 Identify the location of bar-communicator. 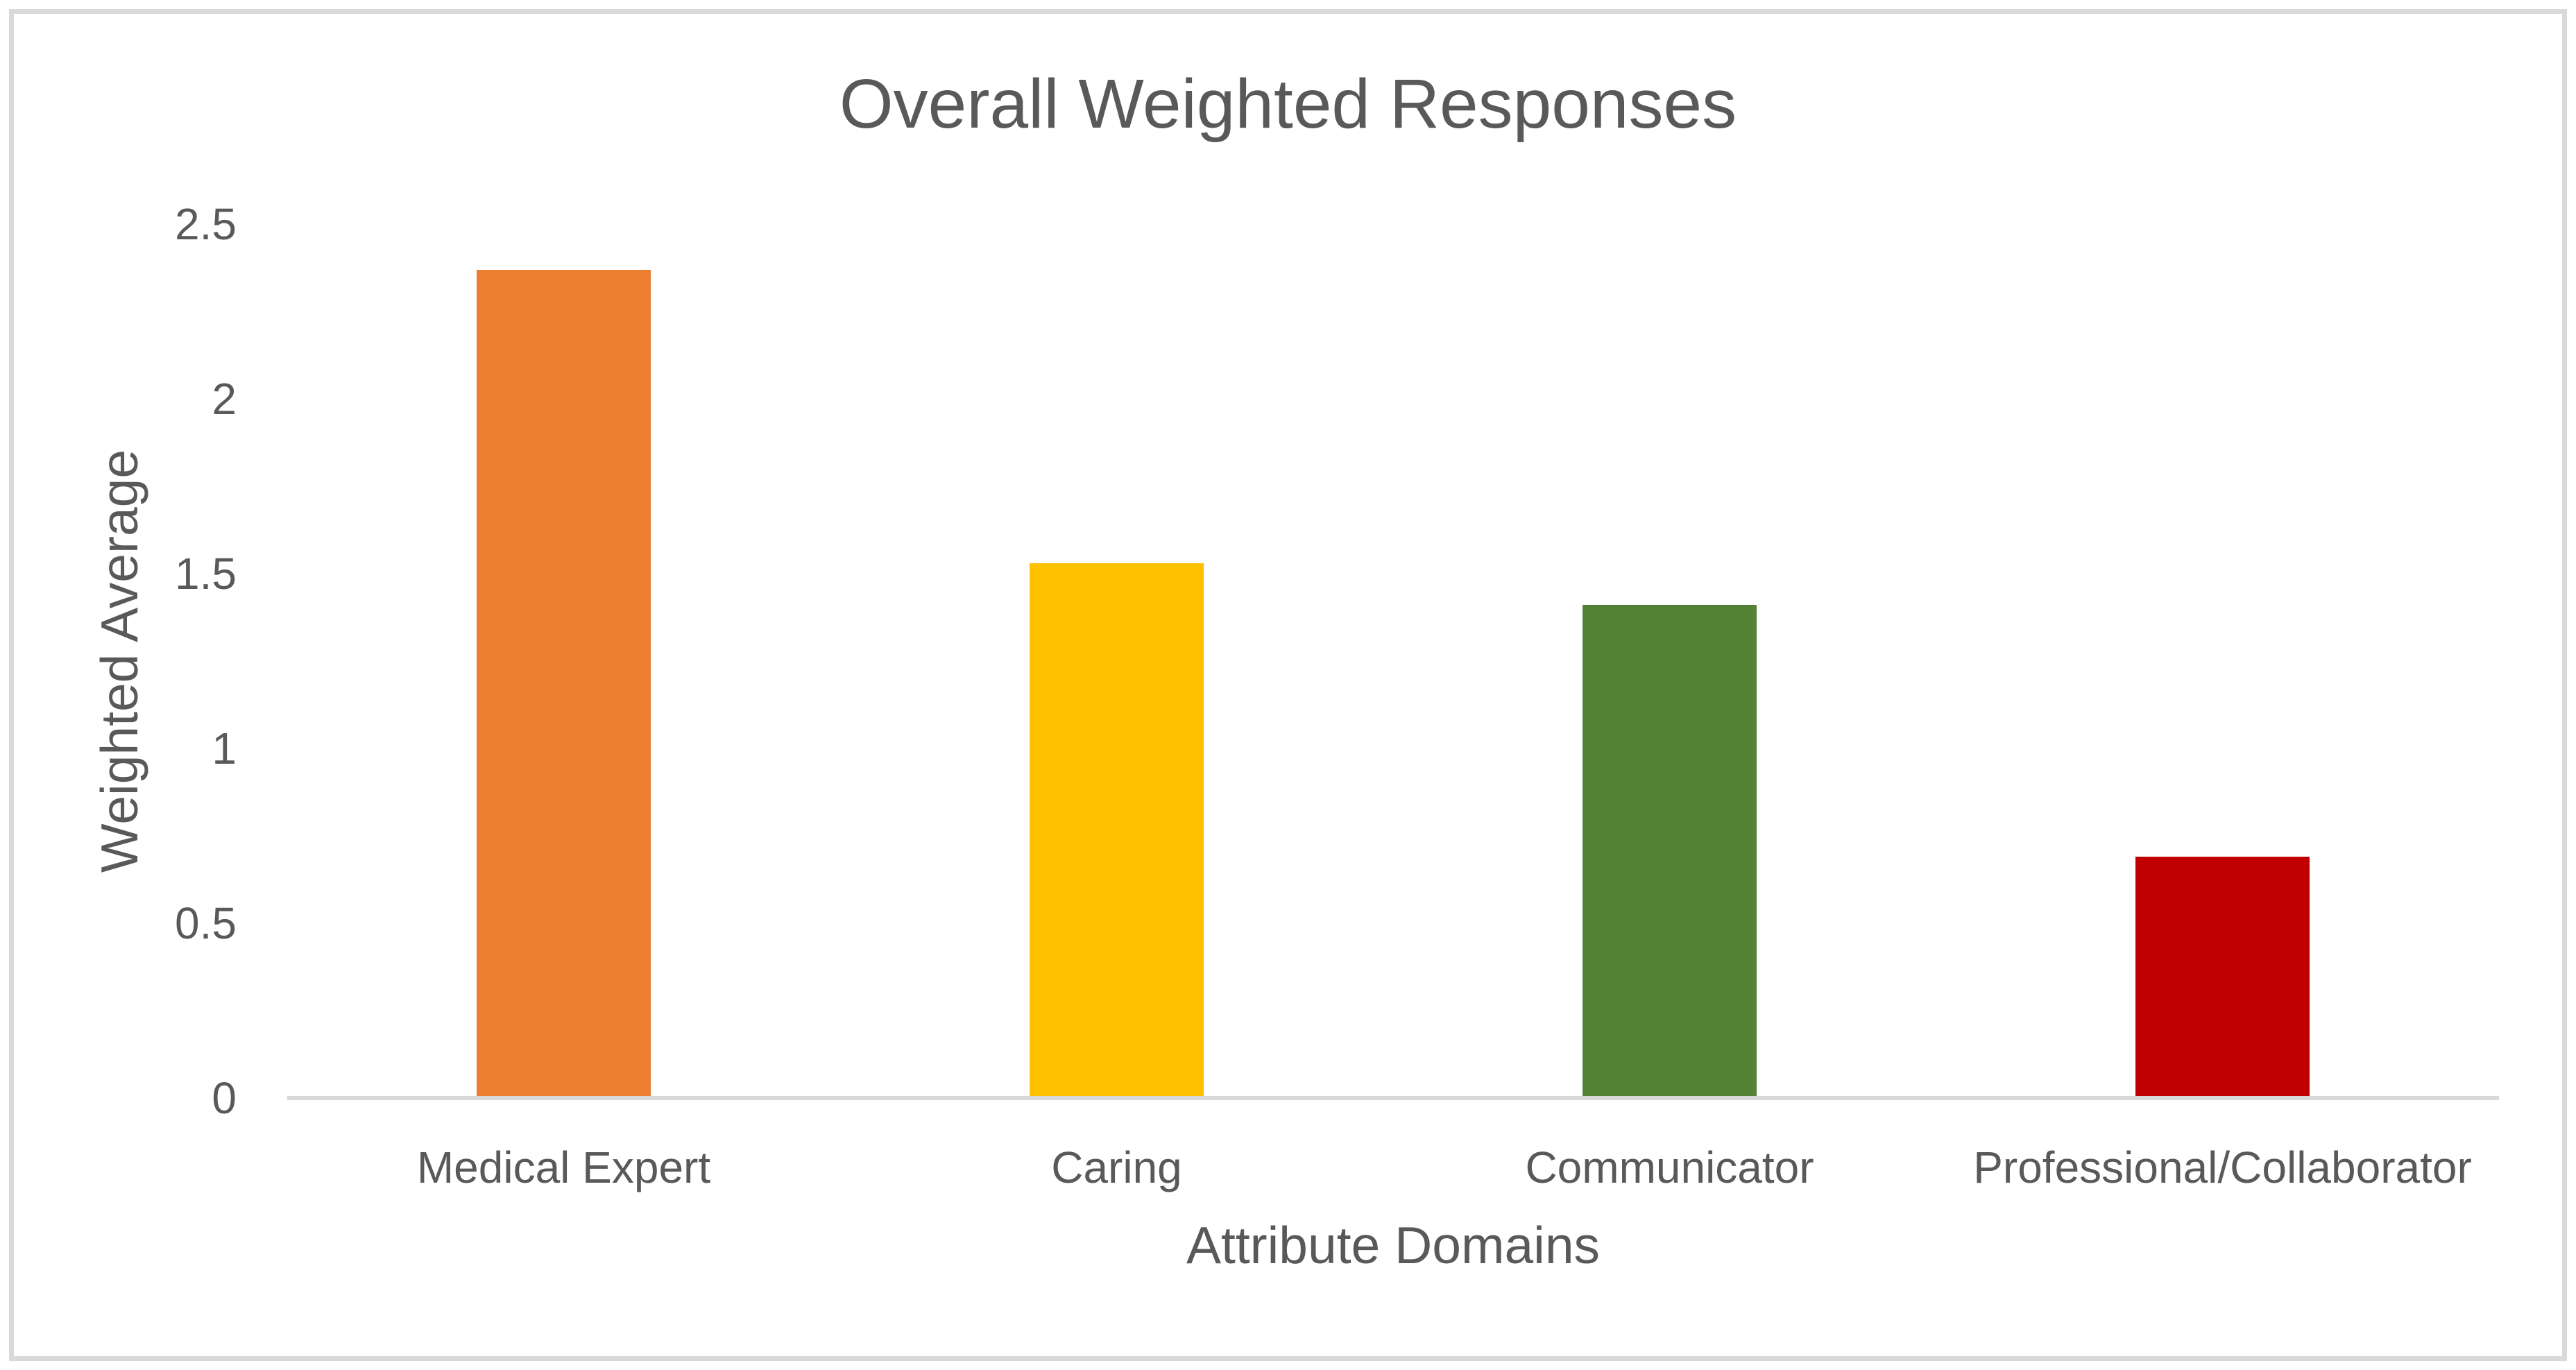
(1670, 851).